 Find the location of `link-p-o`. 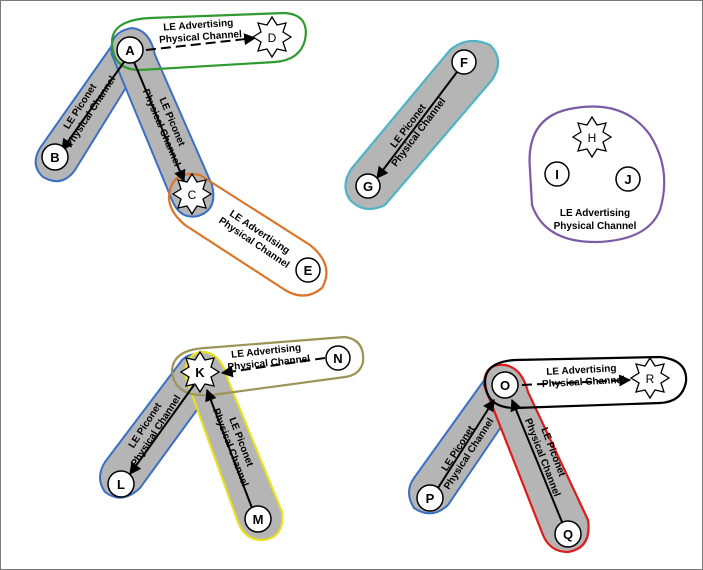

link-p-o is located at coordinates (466, 443).